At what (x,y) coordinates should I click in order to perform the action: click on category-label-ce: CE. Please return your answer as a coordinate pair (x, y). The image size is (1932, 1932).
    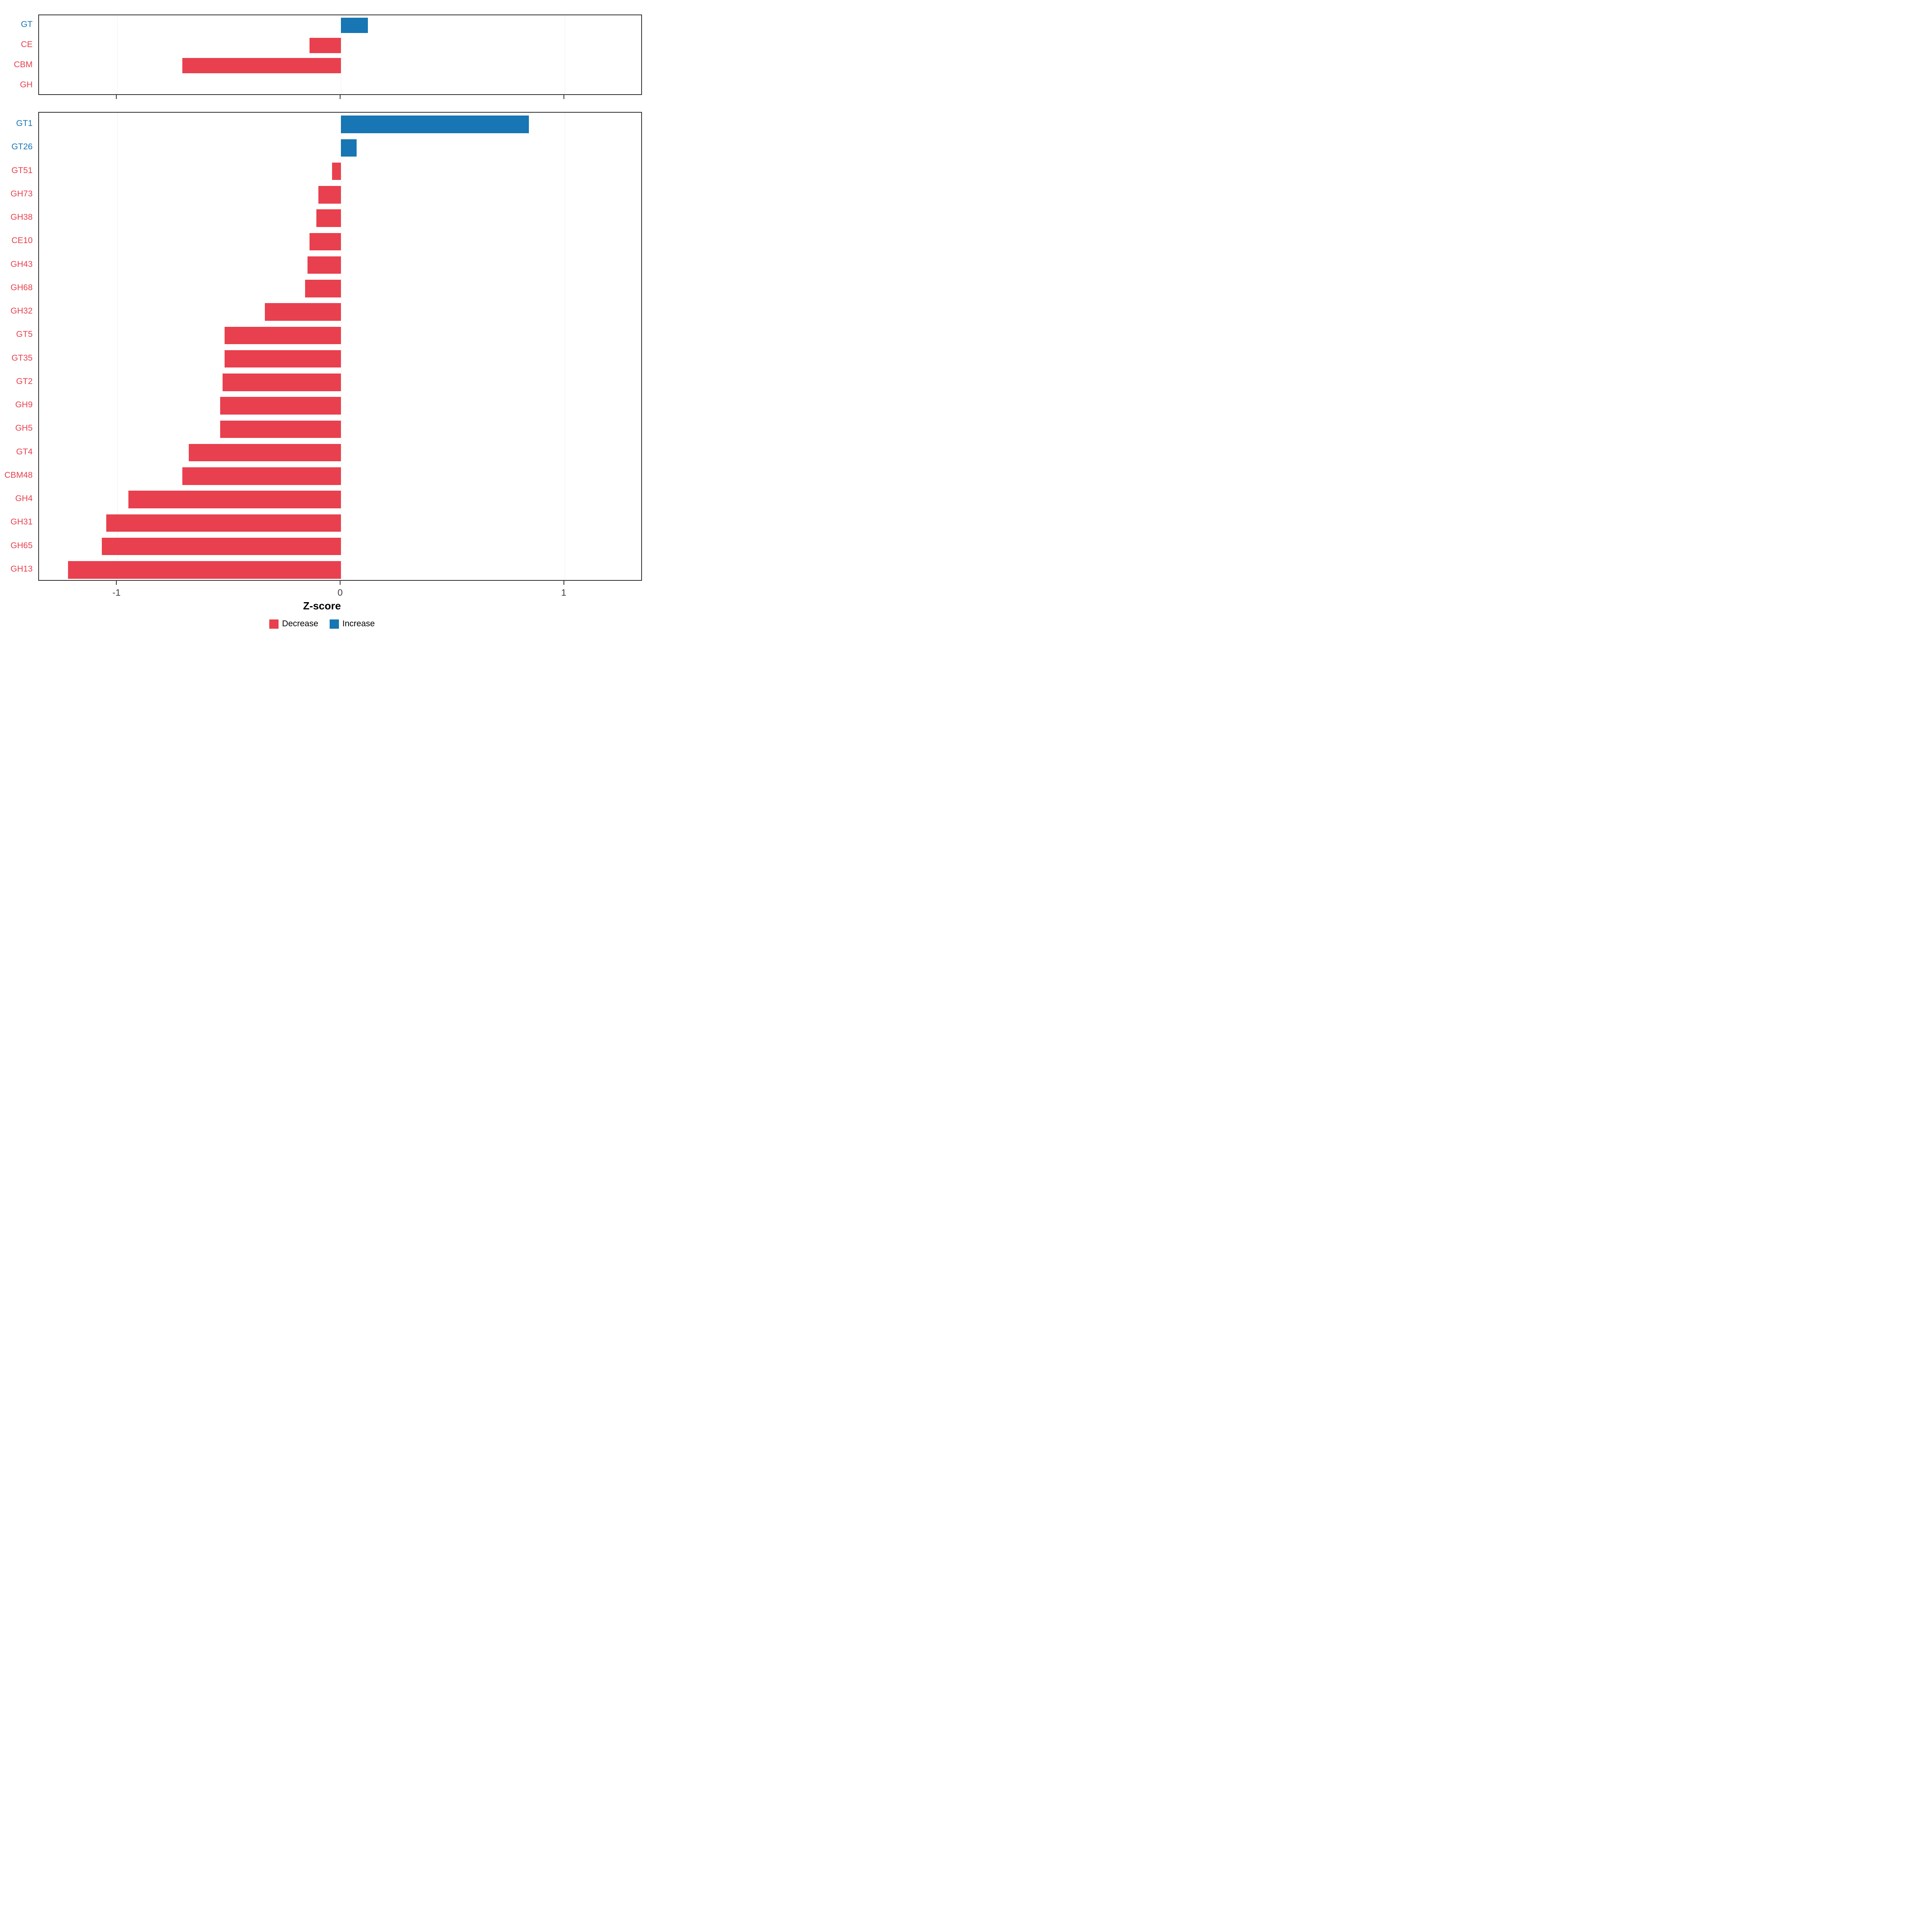
    Looking at the image, I should click on (27, 44).